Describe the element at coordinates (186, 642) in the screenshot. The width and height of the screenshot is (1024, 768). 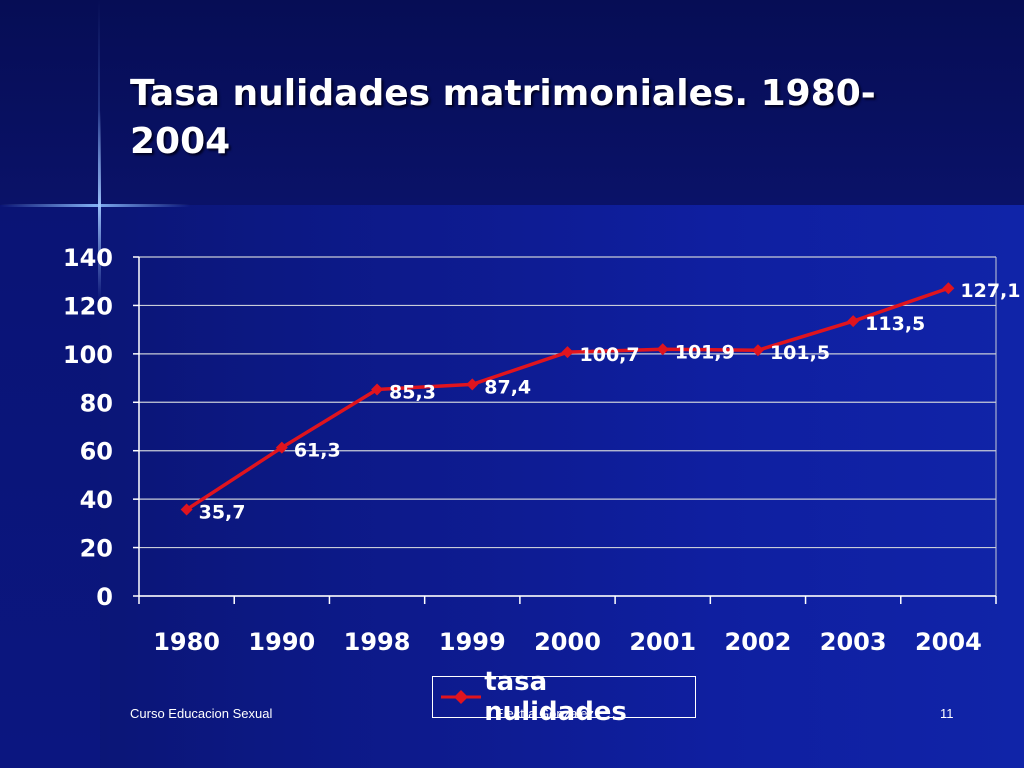
I see `x-tick-label: 1980` at that location.